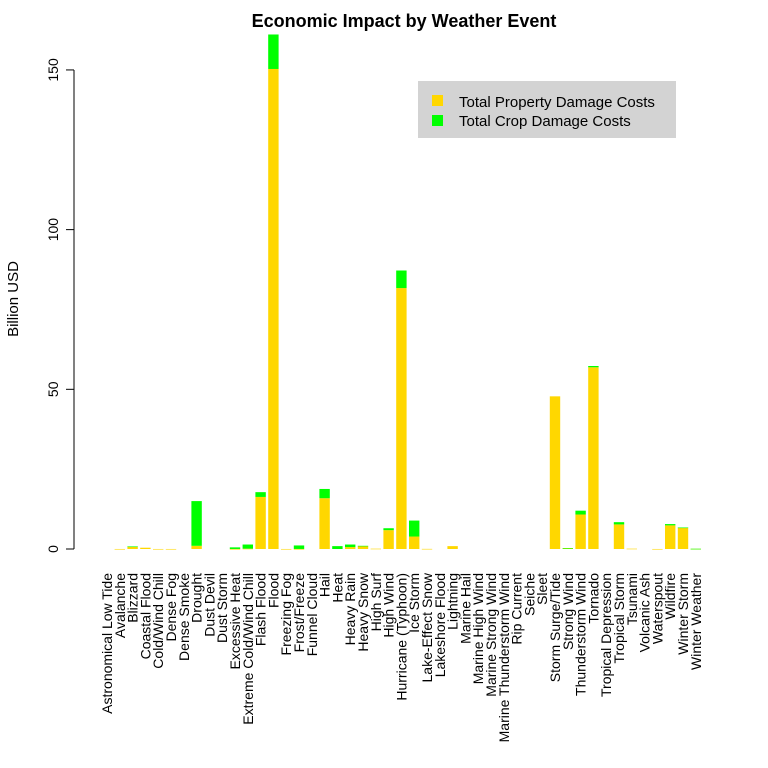 The image size is (768, 768). I want to click on x-tick-label: Dust Devil, so click(209, 605).